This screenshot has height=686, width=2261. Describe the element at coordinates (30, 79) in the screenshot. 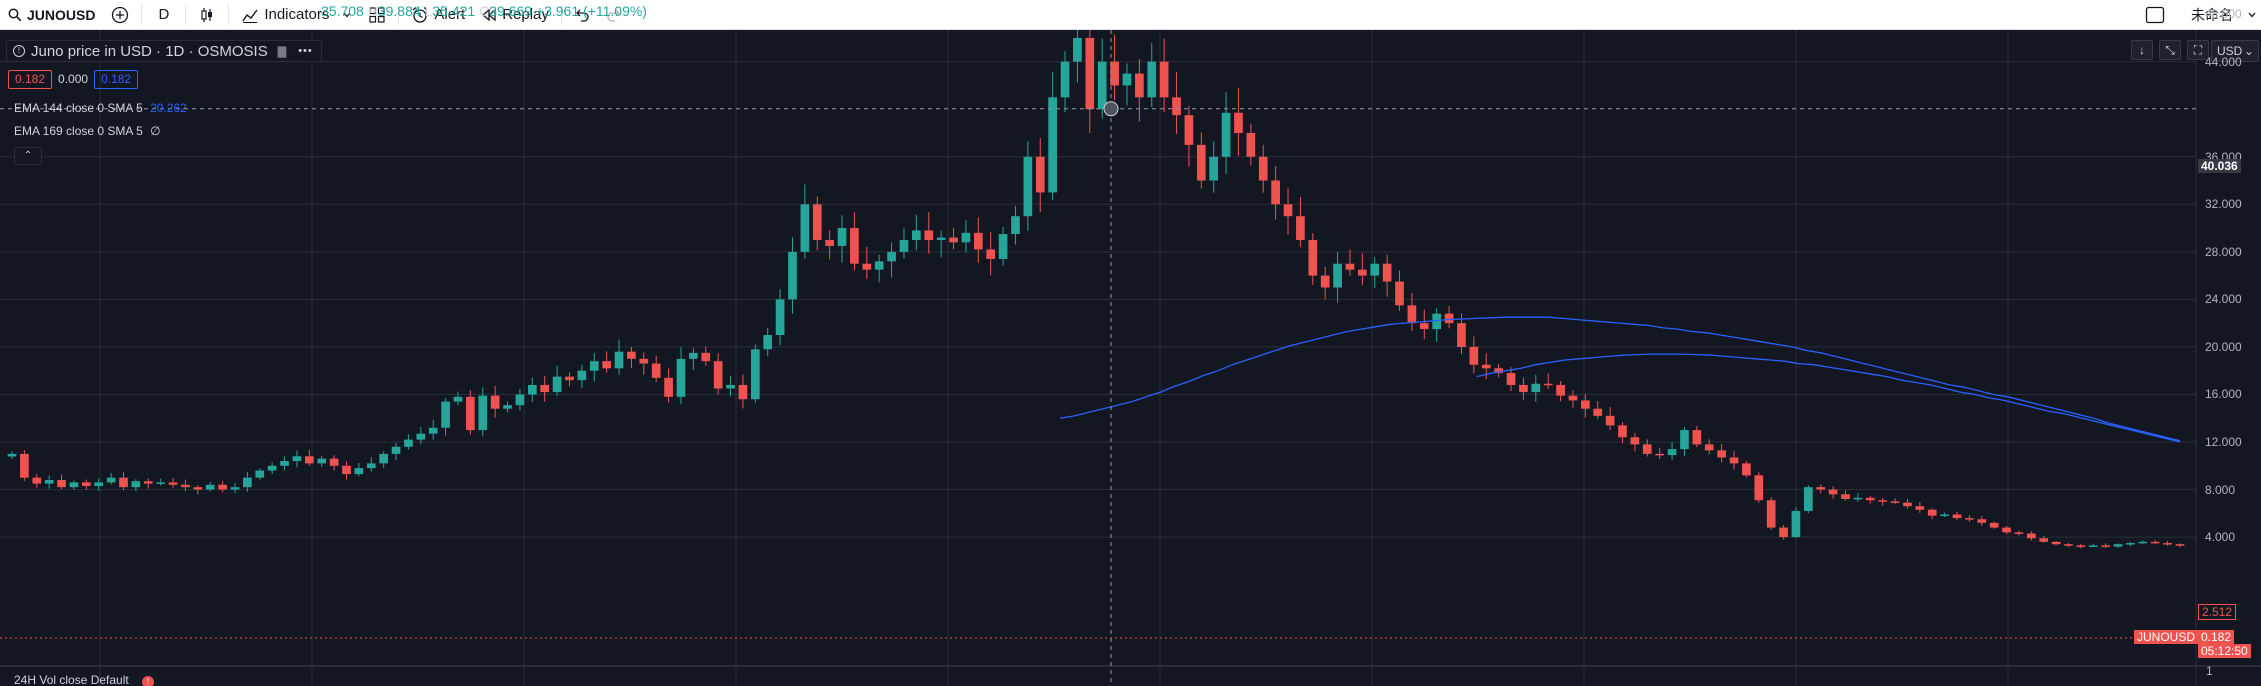

I see `sell-price: 0.182` at that location.